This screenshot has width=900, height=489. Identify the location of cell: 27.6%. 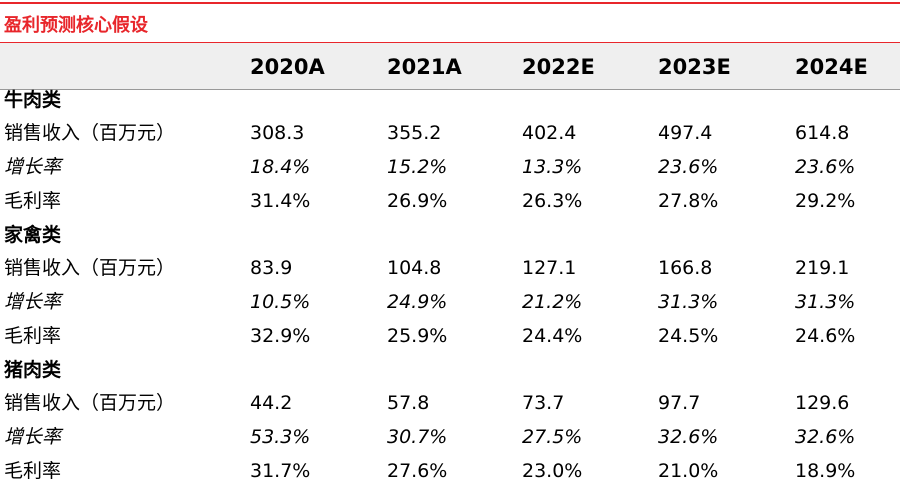
(417, 471).